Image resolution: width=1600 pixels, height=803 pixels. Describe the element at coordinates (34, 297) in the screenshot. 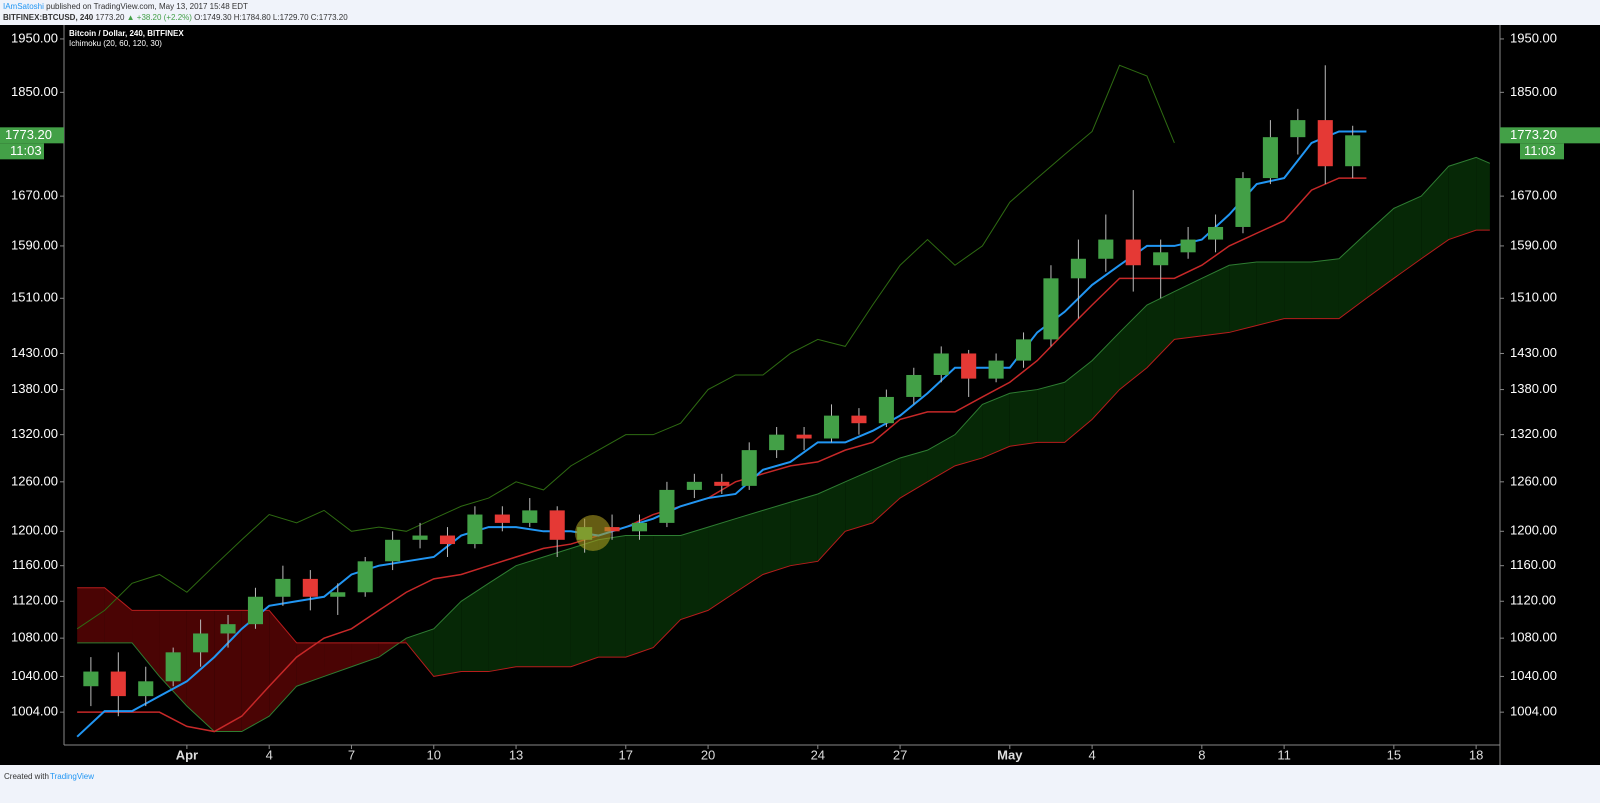

I see `y-tick-label: 1510.00` at that location.